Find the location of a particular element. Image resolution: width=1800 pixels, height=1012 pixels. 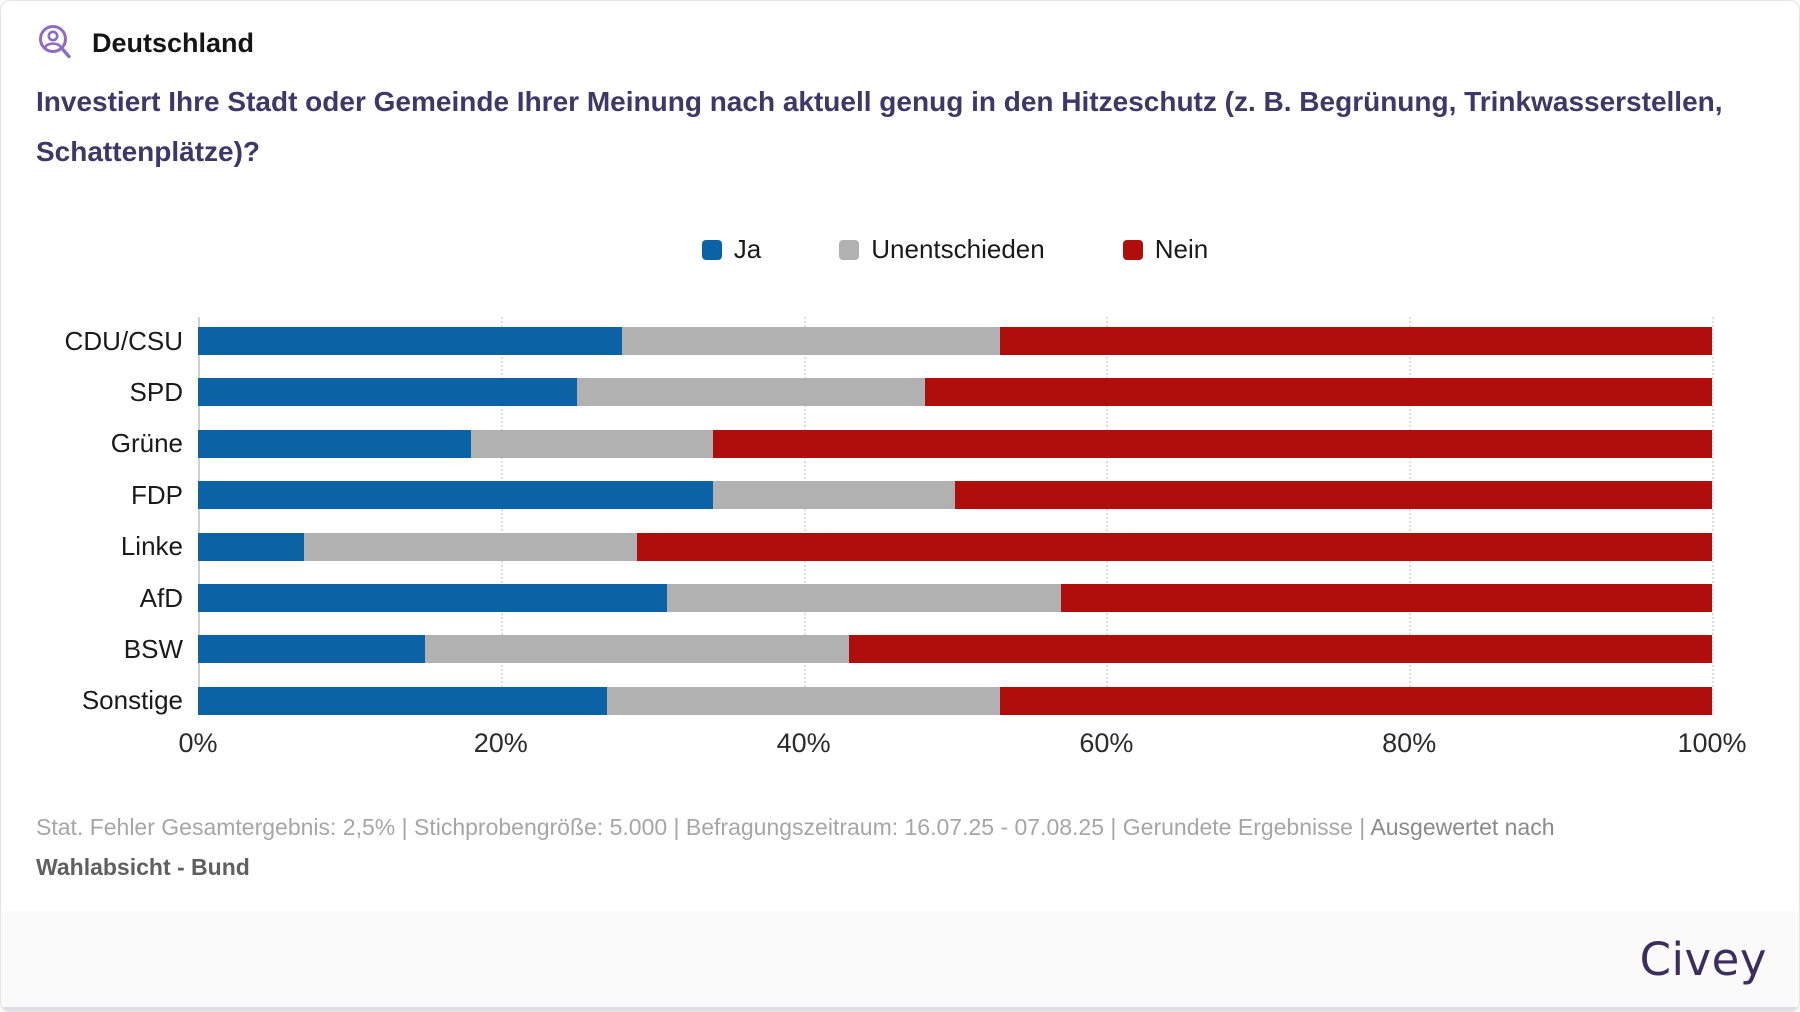

x-axis: 0% 20% 40% 60% 80% 100% is located at coordinates (962, 745).